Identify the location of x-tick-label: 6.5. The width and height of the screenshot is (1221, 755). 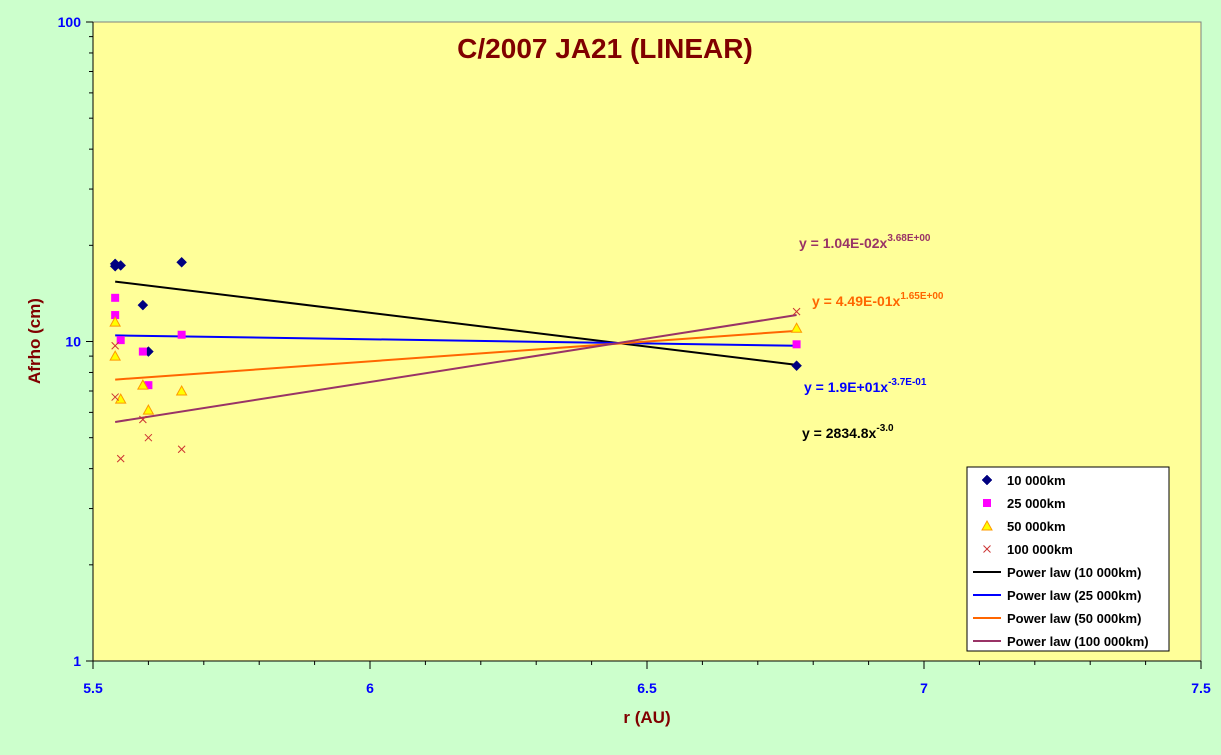
(647, 688).